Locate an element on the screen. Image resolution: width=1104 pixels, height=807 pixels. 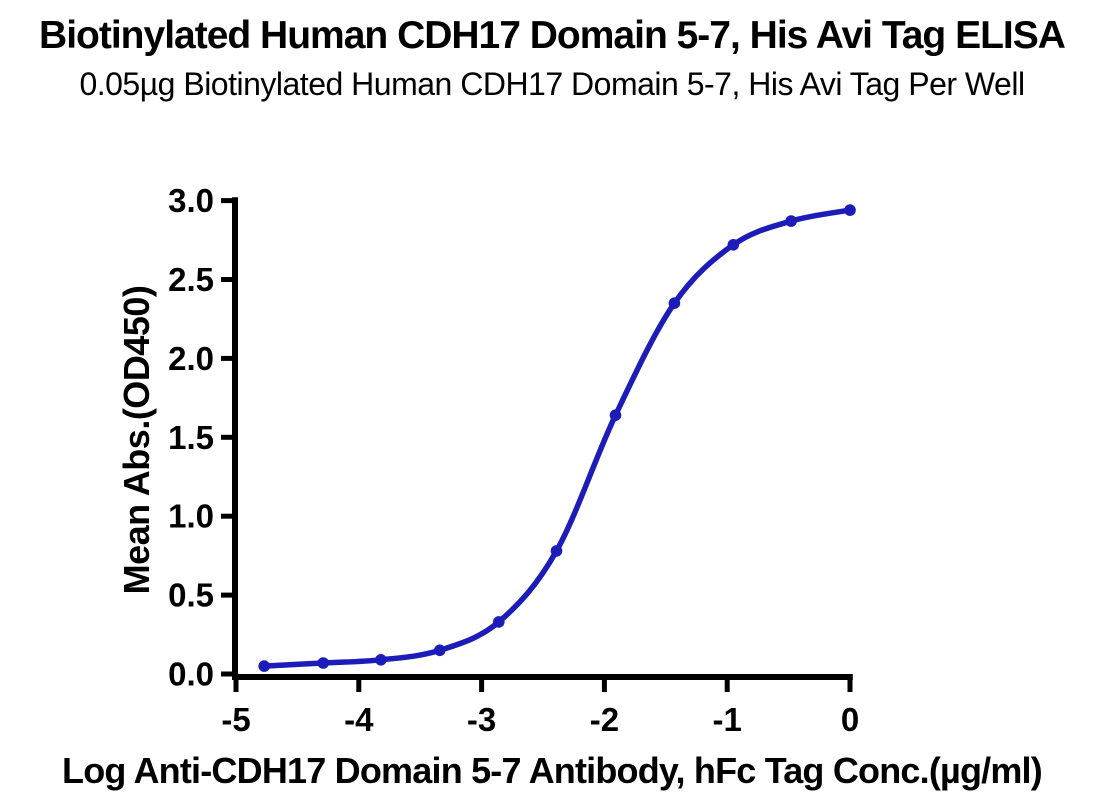
y-tick-label: 2.5 is located at coordinates (191, 279).